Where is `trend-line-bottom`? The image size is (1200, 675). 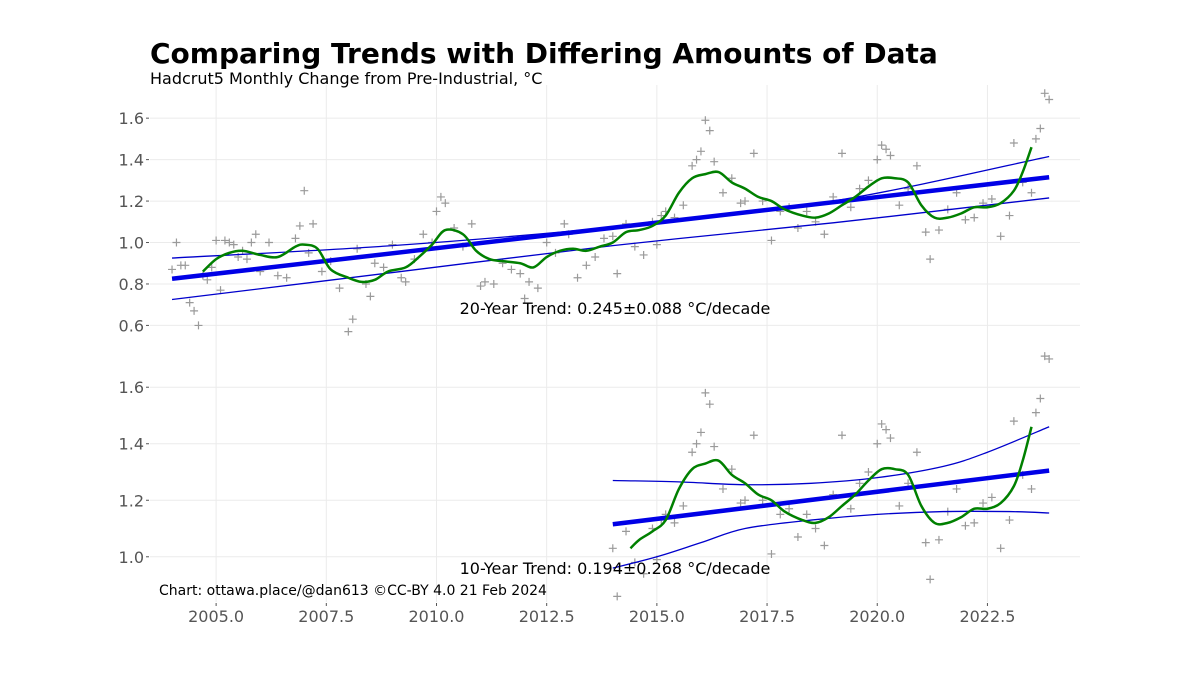
trend-line-bottom is located at coordinates (831, 497).